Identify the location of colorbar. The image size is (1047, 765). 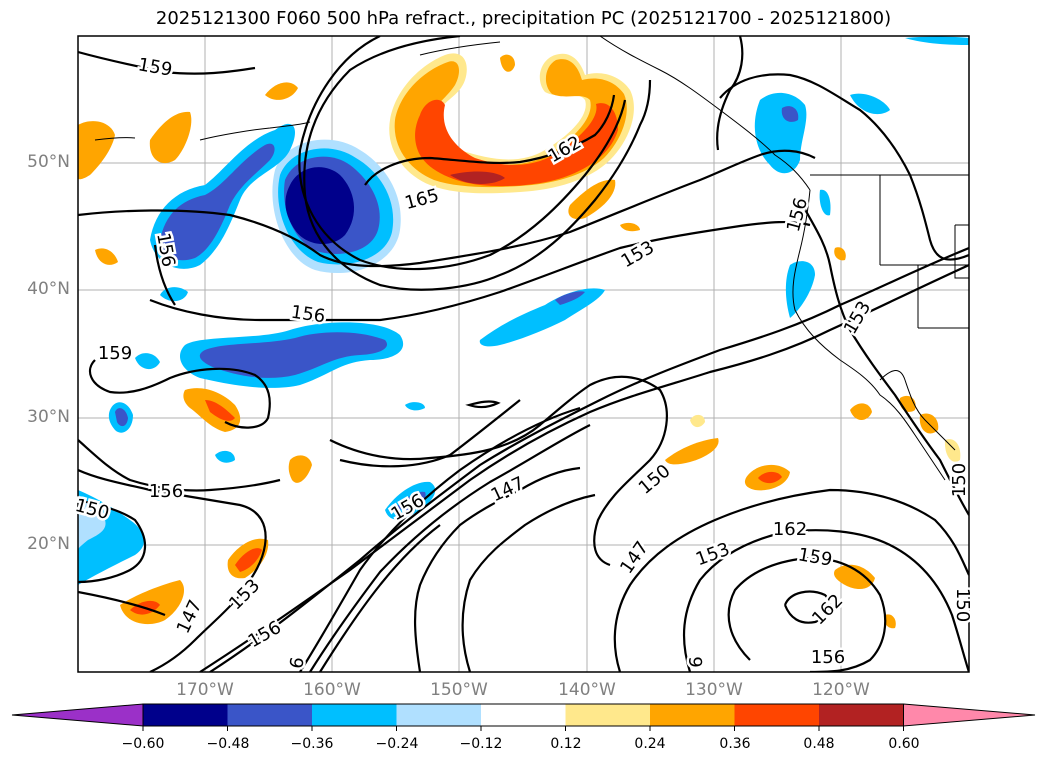
(523, 717).